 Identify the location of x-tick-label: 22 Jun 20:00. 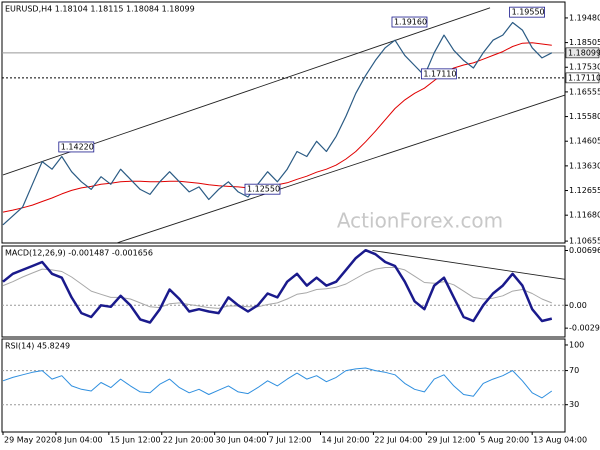
(188, 440).